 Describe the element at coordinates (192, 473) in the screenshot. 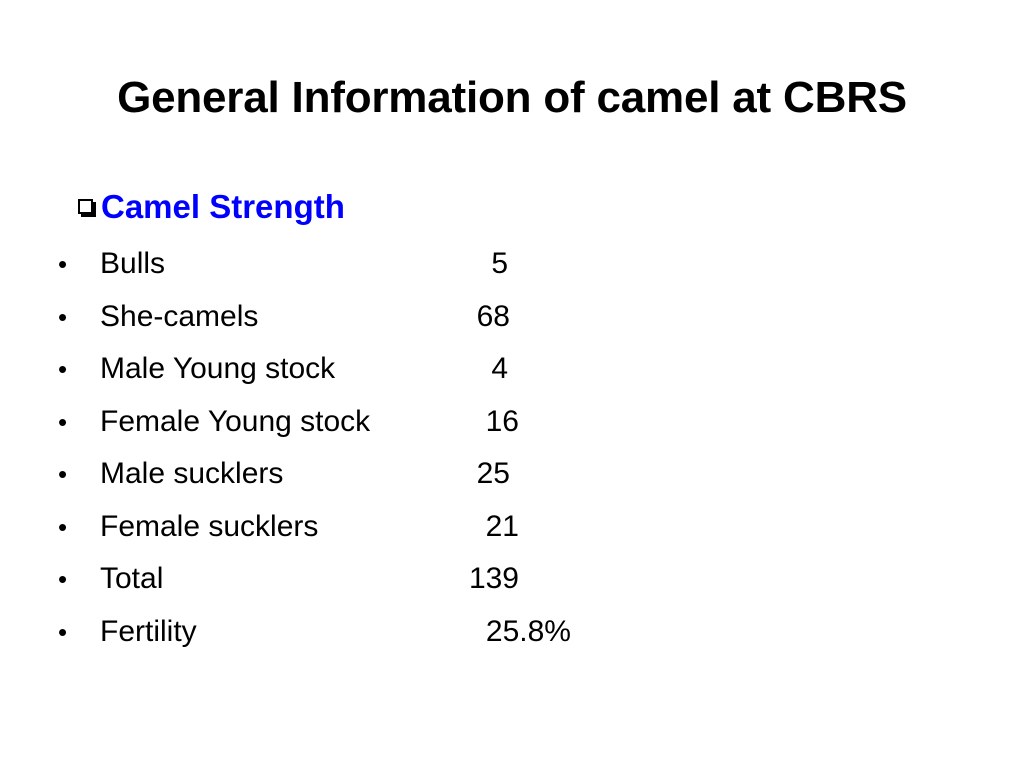

I see `item-label: Male sucklers` at that location.